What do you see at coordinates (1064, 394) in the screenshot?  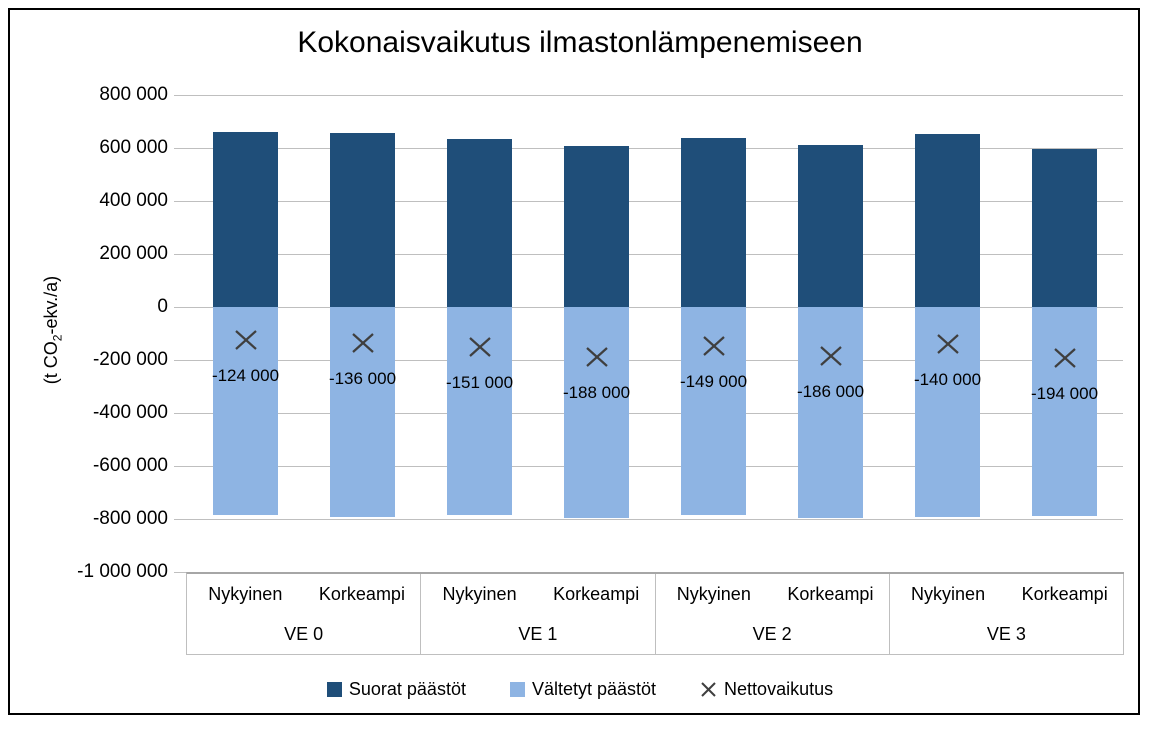 I see `nettovaikutus-value-label: -194 000` at bounding box center [1064, 394].